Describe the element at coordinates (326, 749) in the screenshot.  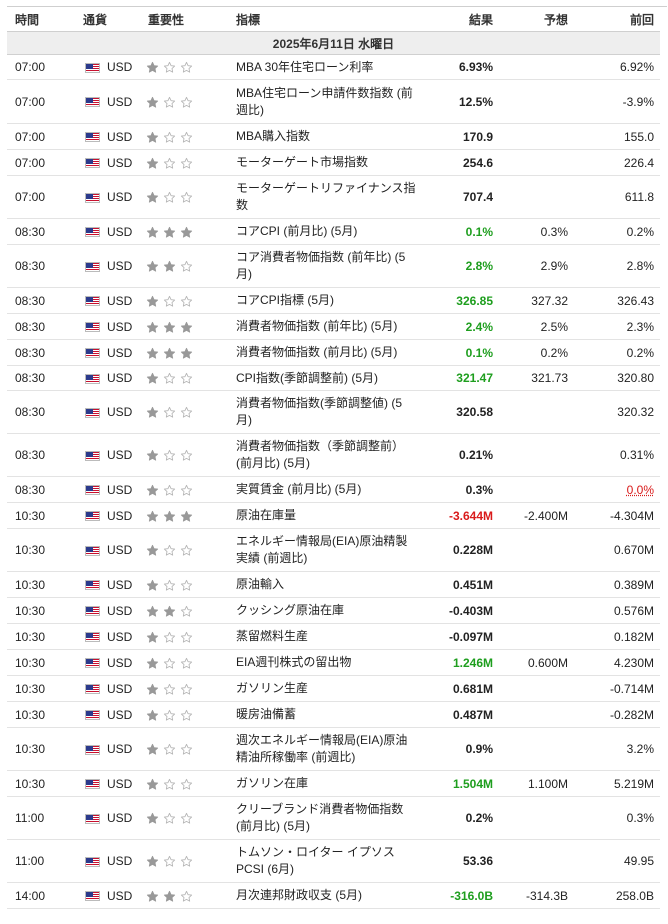
I see `event-name: 週次エネルギー情報局(EIA)原油精油所稼働率 (前週比)` at that location.